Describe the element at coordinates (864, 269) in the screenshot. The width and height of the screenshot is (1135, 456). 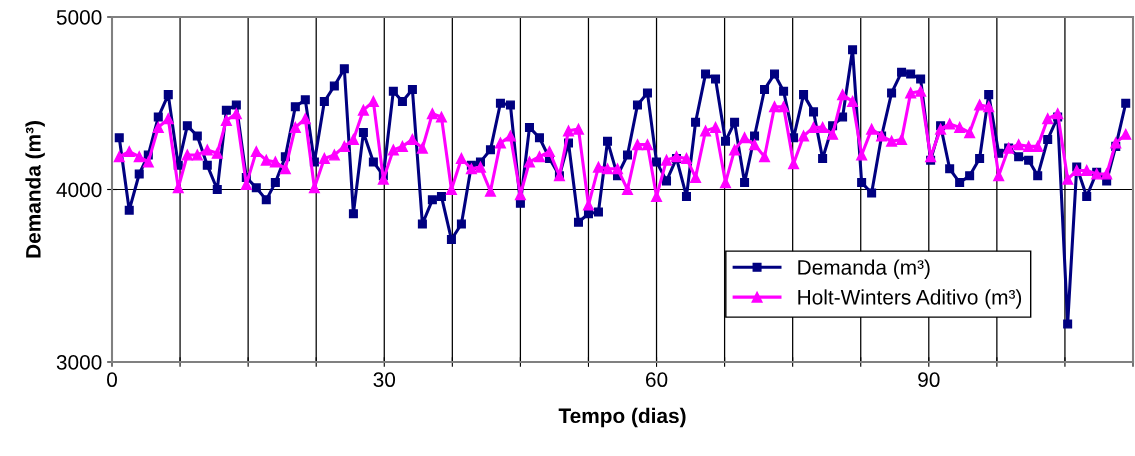
I see `legend-label: Demanda (m³)` at that location.